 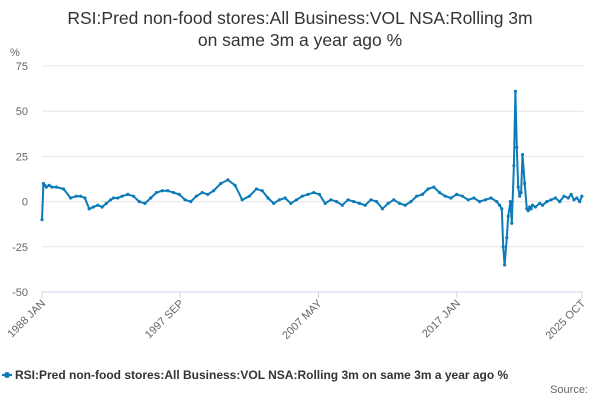 What do you see at coordinates (165, 320) in the screenshot?
I see `x-tick-label: 1997 SEP` at bounding box center [165, 320].